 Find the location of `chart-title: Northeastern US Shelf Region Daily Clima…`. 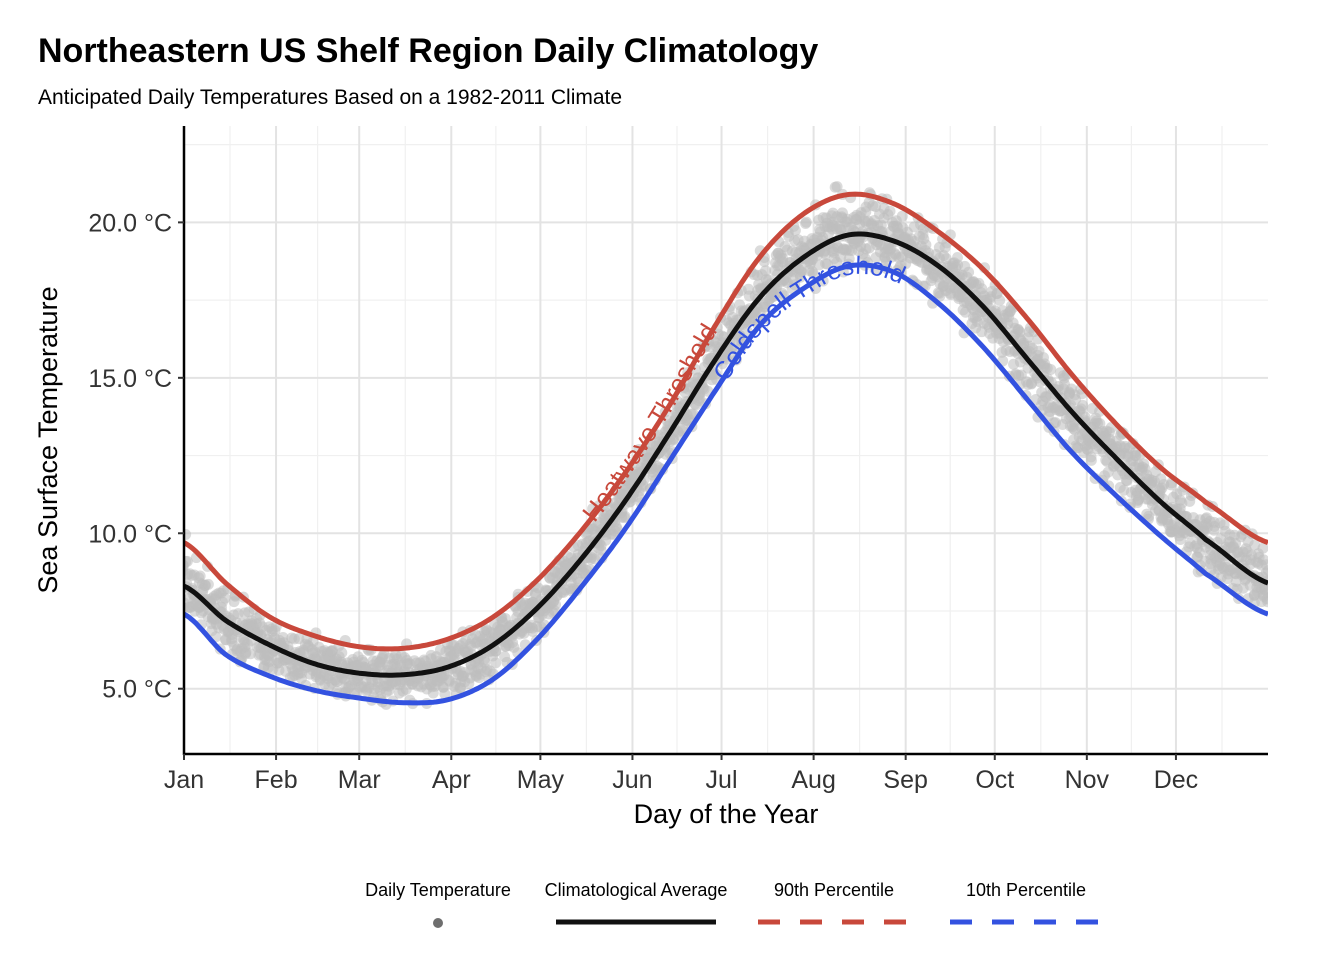

chart-title: Northeastern US Shelf Region Daily Clima… is located at coordinates (428, 51).